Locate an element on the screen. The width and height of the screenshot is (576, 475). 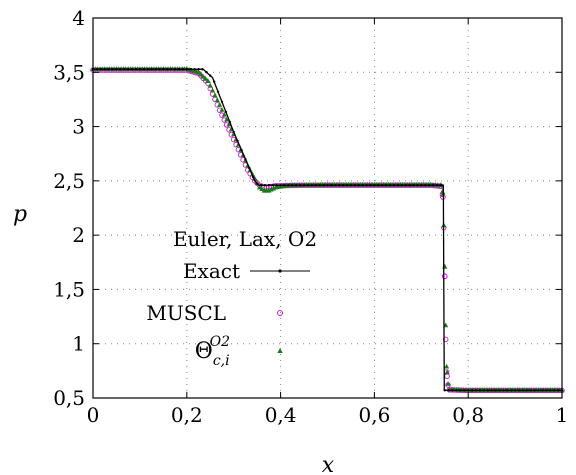
x-tick-label: 1 is located at coordinates (562, 415).